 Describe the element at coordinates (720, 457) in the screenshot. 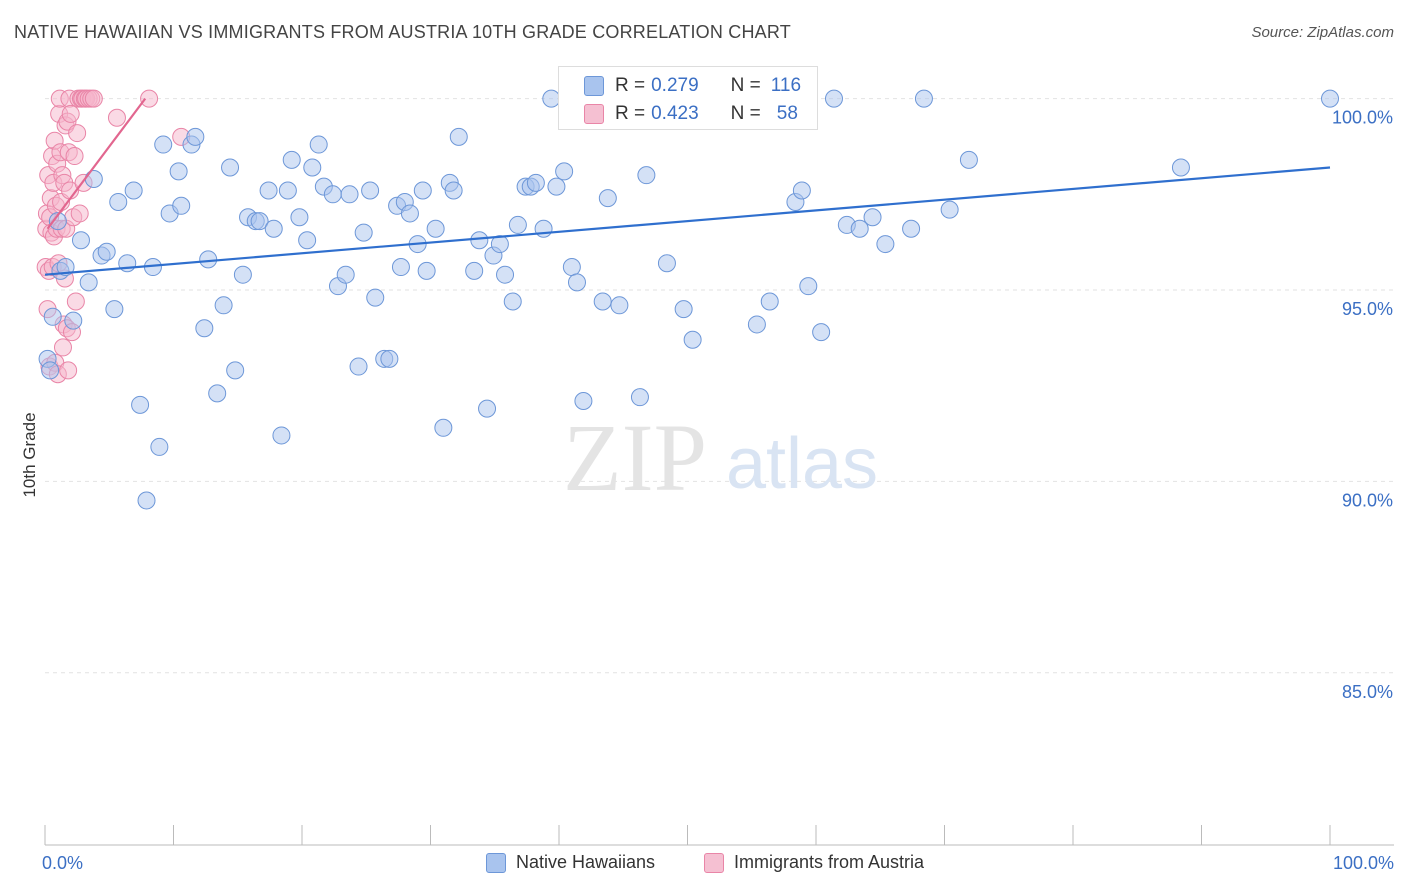

I see `watermark: ZIP atlas` at that location.